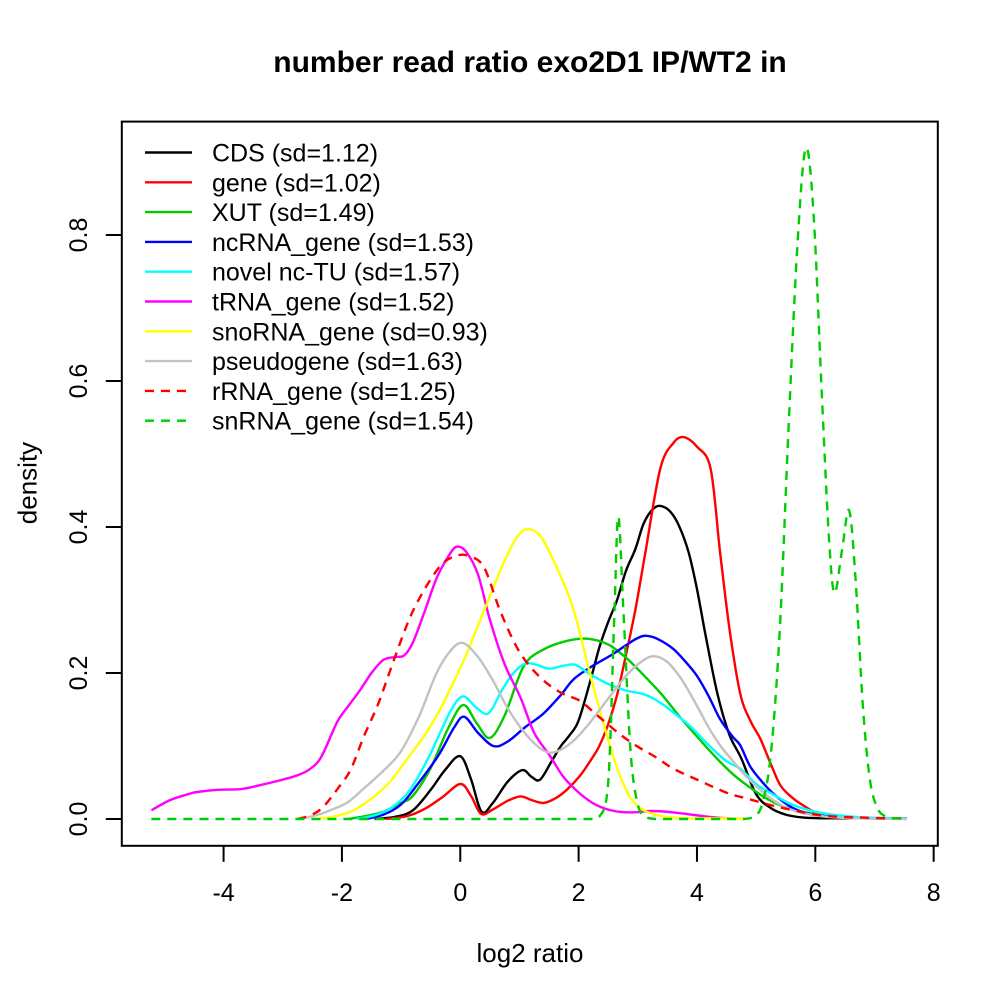 Image resolution: width=1000 pixels, height=1000 pixels. Describe the element at coordinates (632, 741) in the screenshot. I see `series-novel-nc-tu-curve` at that location.